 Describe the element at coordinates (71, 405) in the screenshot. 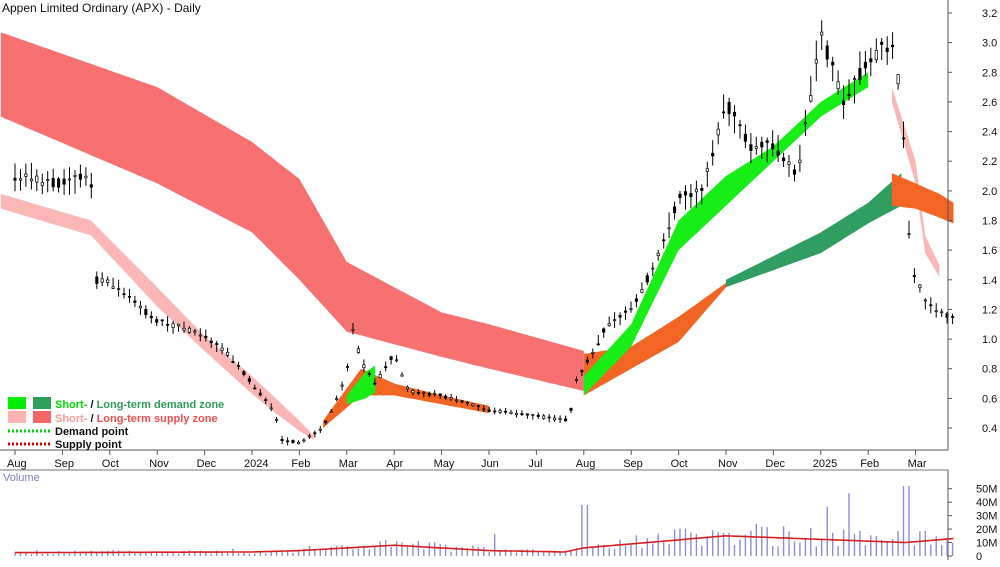

I see `legend-demand-short: Short-` at that location.